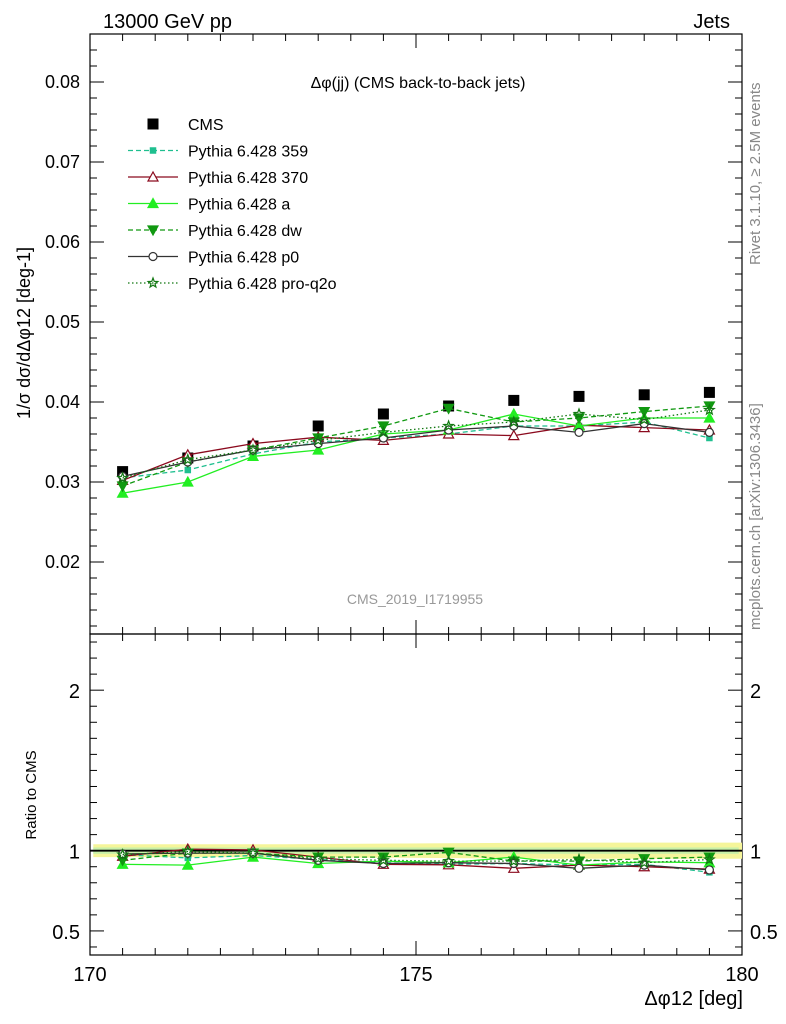  I want to click on series-line-p370, so click(416, 453).